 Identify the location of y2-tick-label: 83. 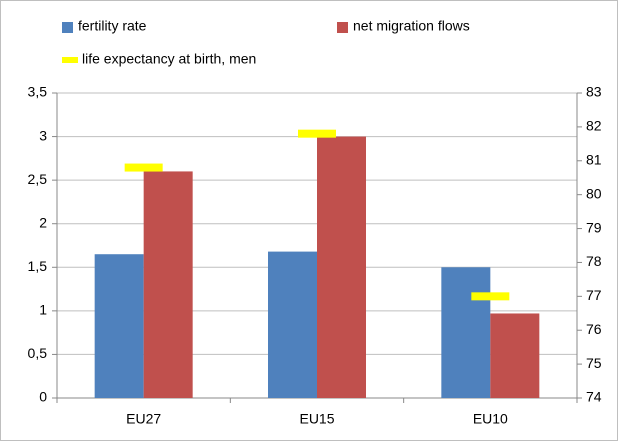
(594, 92).